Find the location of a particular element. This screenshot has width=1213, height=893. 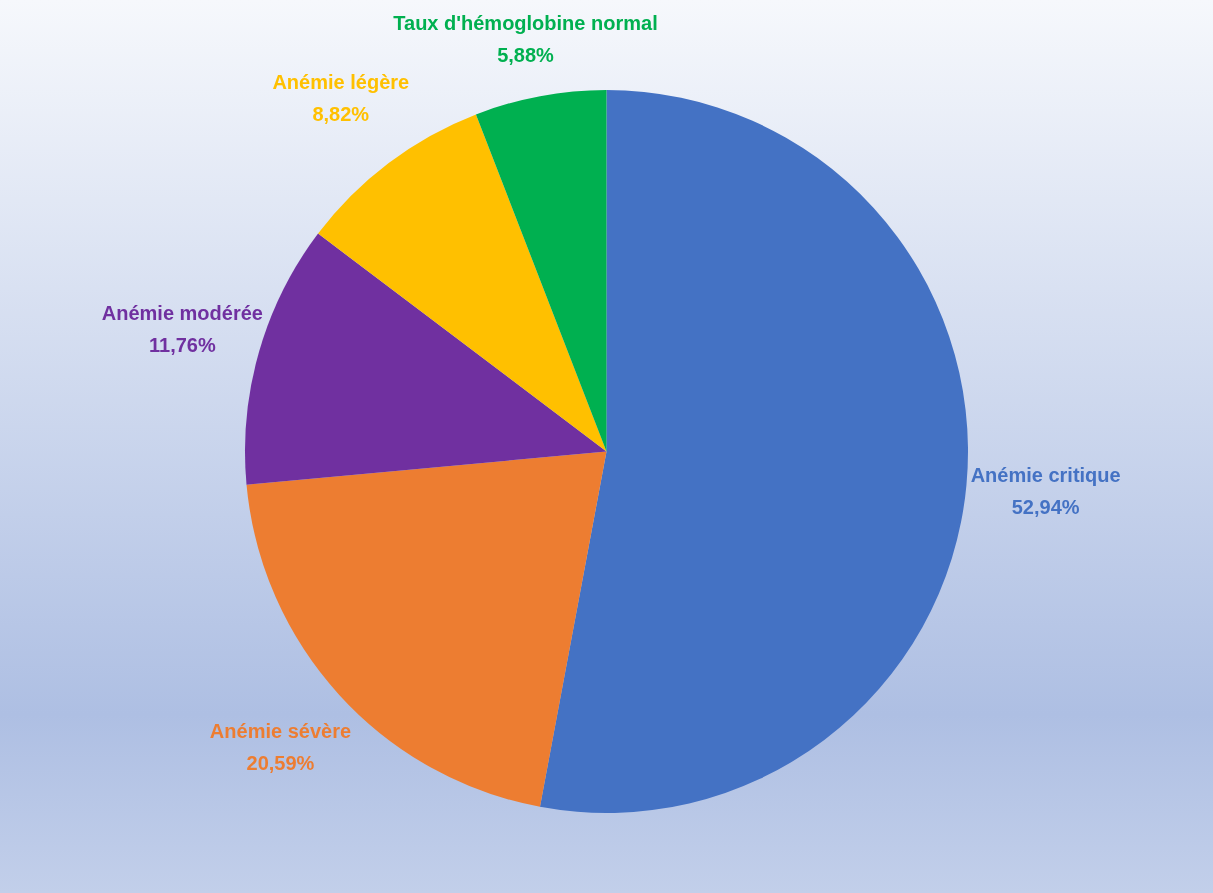

data-label: 20,59% is located at coordinates (280, 763).